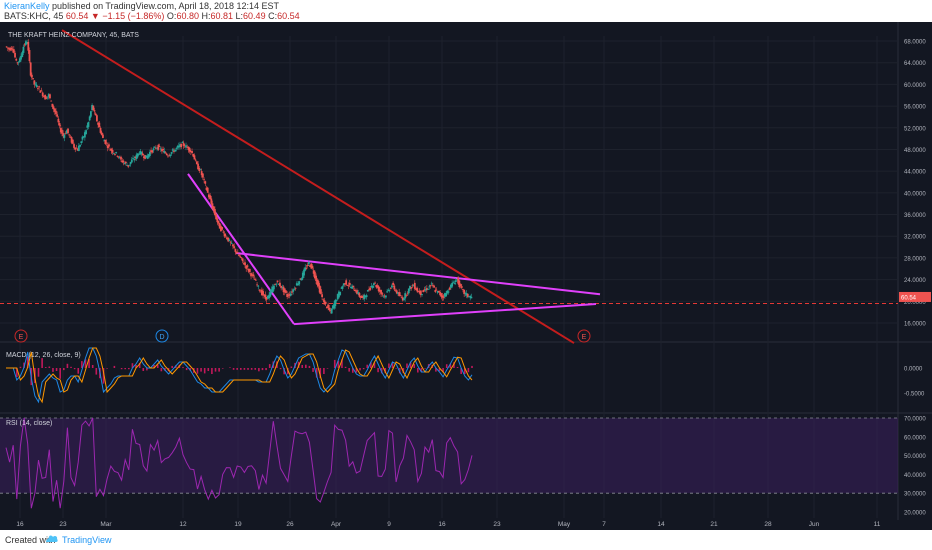 This screenshot has width=932, height=550. Describe the element at coordinates (87, 540) in the screenshot. I see `tradingview-brand-link: TradingView` at that location.